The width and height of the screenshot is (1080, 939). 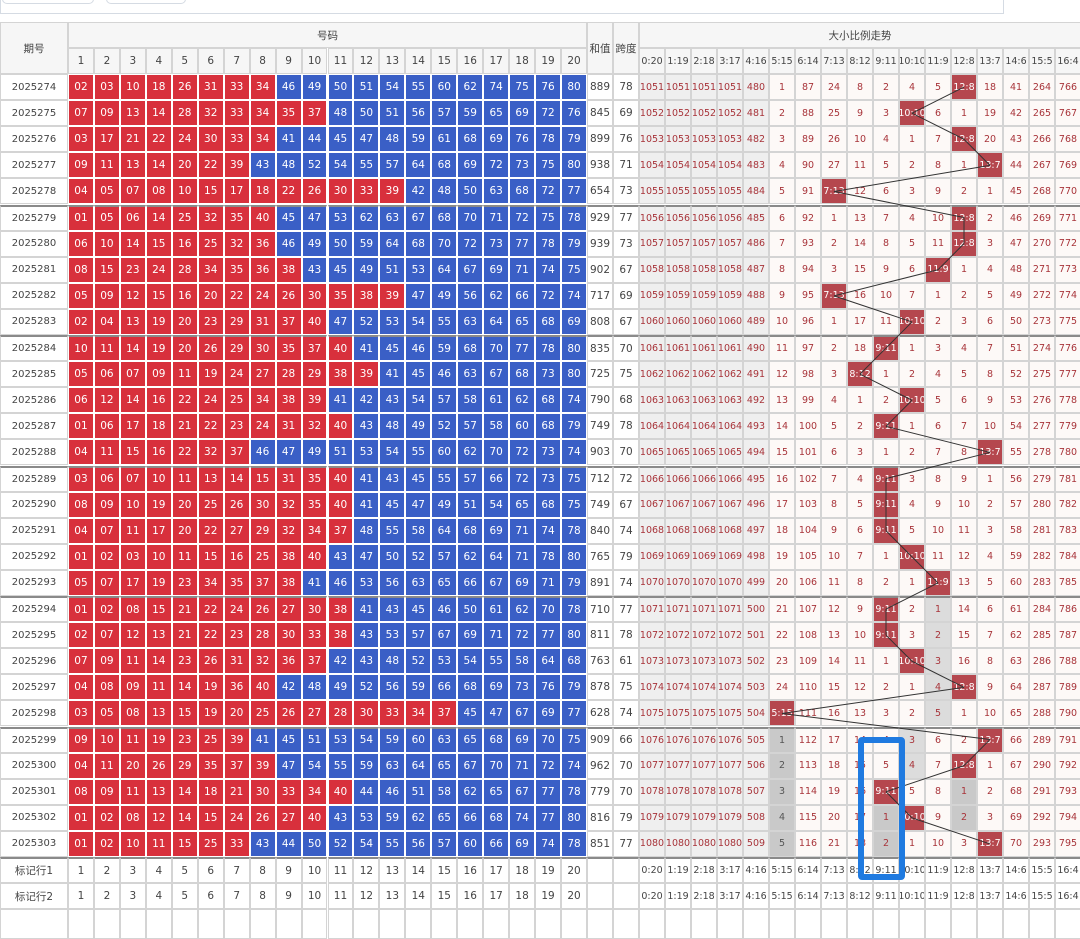 I want to click on omission-cell: 8, so click(x=964, y=452).